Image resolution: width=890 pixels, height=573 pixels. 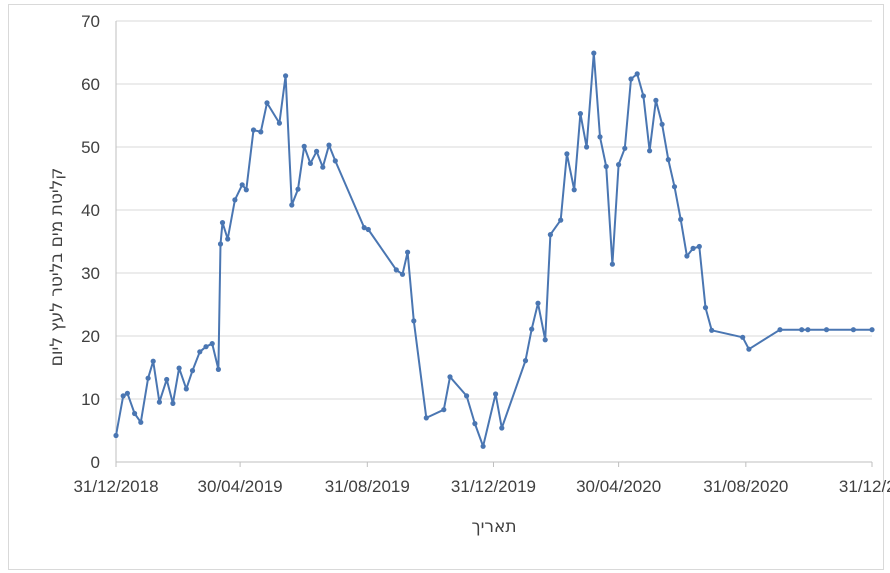 What do you see at coordinates (115, 486) in the screenshot?
I see `x-tick-label: 31/12/2018` at bounding box center [115, 486].